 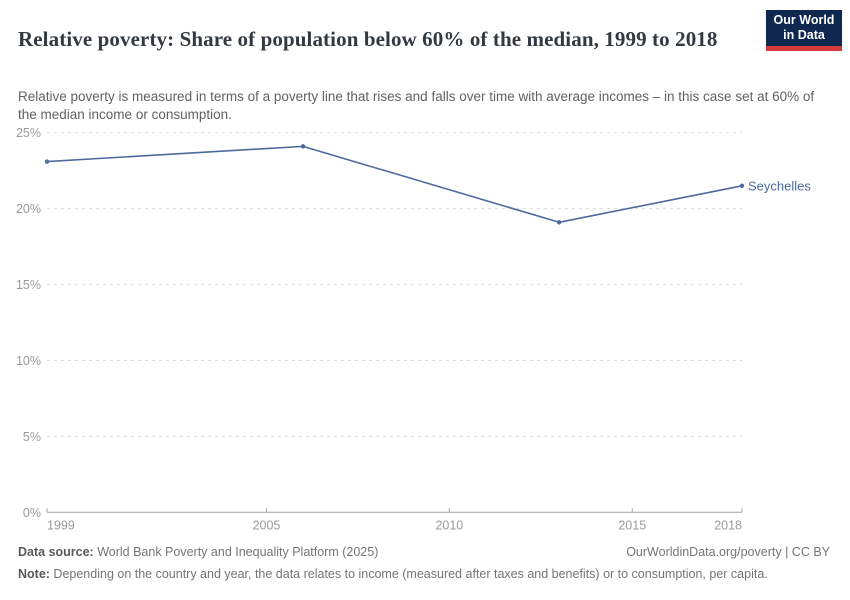 What do you see at coordinates (34, 574) in the screenshot?
I see `note-label: Note:` at bounding box center [34, 574].